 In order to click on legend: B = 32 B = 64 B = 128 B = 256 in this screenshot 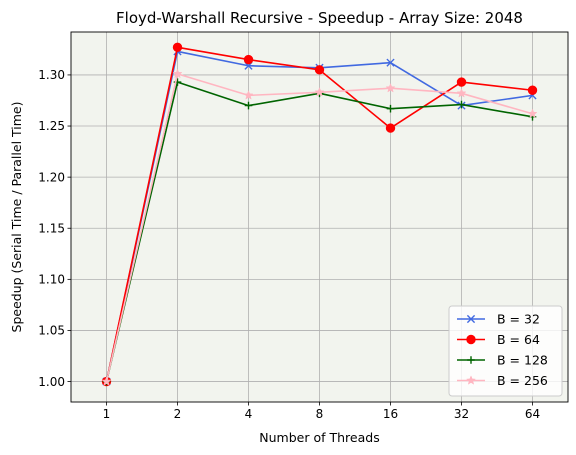, I will do `click(505, 351)`.